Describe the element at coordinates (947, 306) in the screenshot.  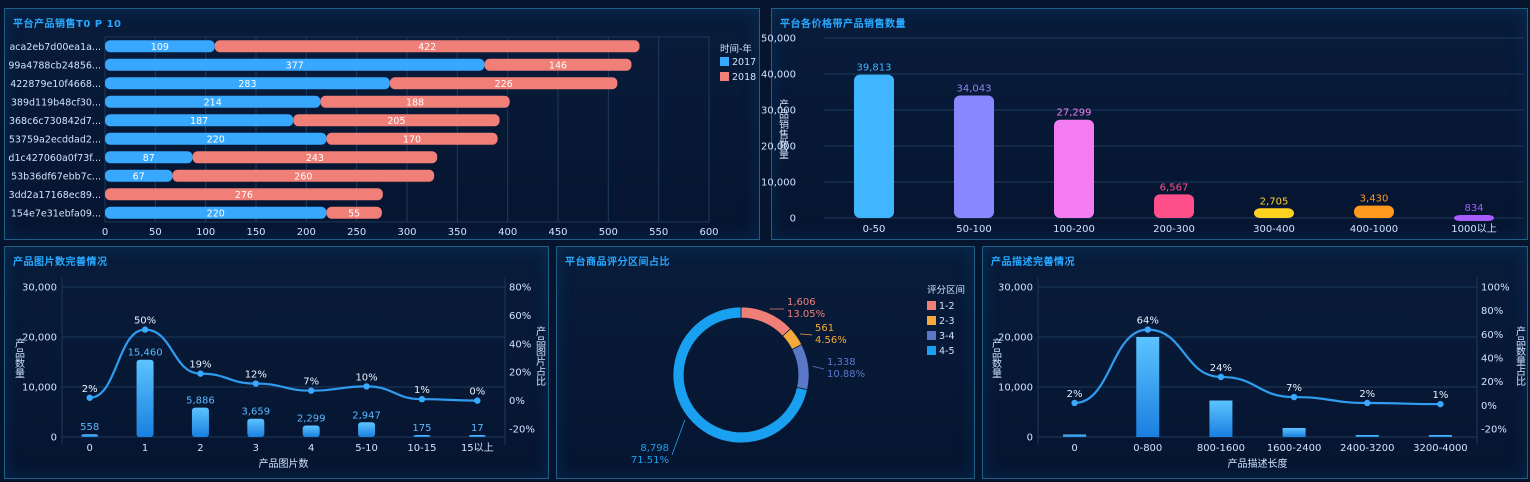
I see `legend-label: 1-2` at that location.